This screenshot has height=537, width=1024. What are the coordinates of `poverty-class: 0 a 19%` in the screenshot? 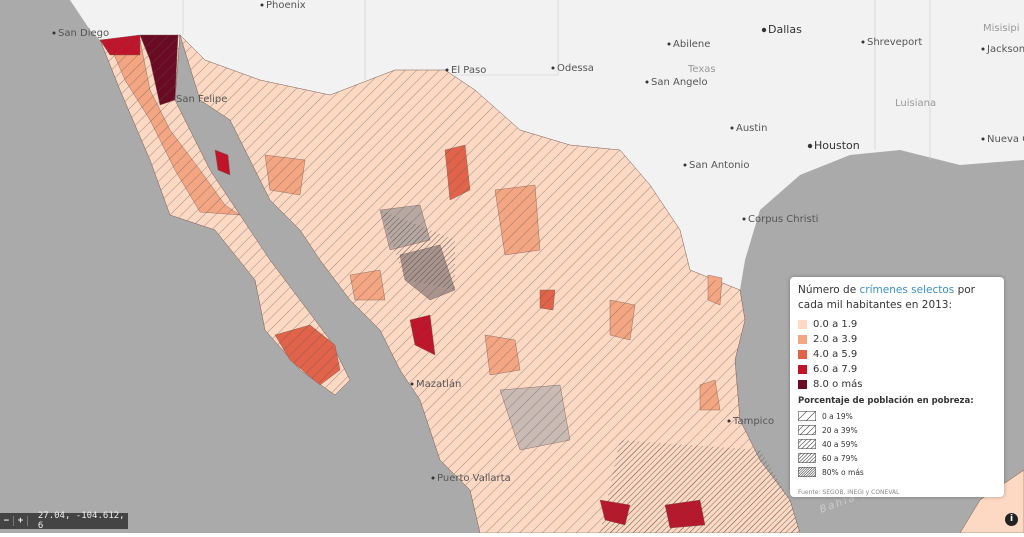 It's located at (897, 416).